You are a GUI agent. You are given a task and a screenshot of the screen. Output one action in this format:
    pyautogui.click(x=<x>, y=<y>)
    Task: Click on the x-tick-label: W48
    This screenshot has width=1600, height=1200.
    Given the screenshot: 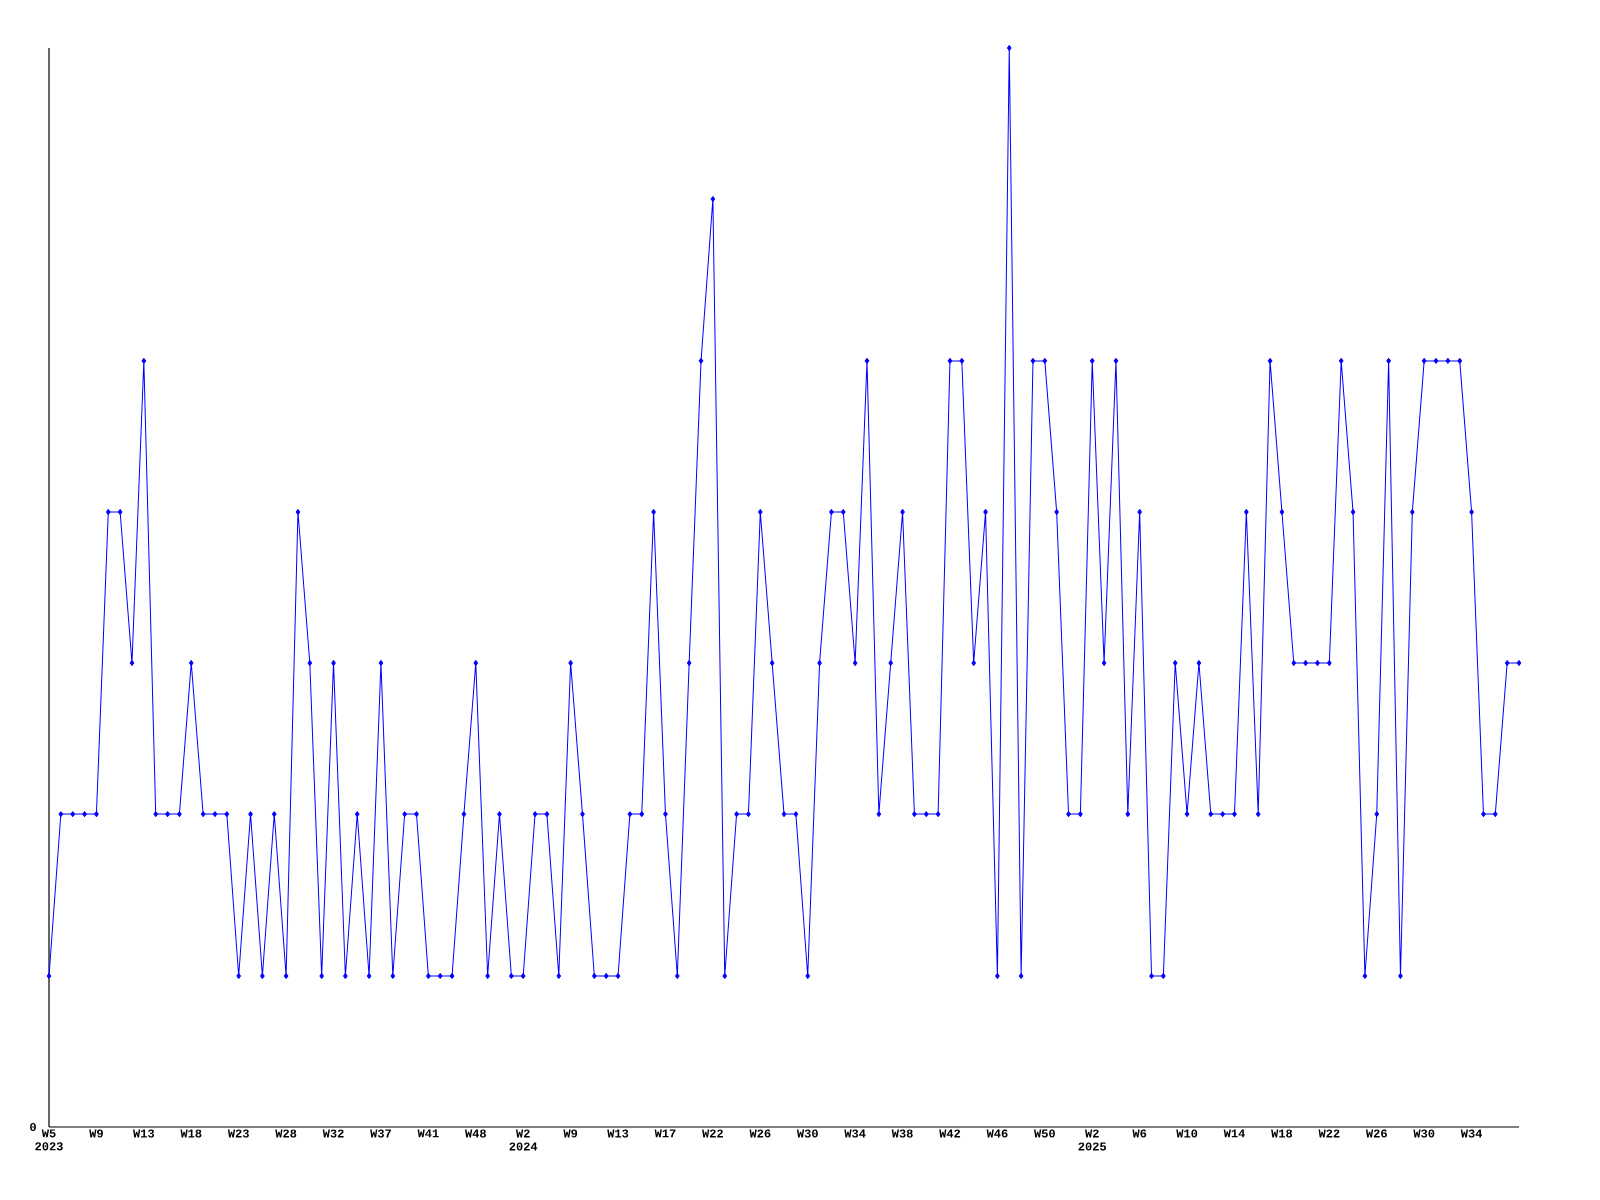 What is the action you would take?
    pyautogui.click(x=475, y=1133)
    